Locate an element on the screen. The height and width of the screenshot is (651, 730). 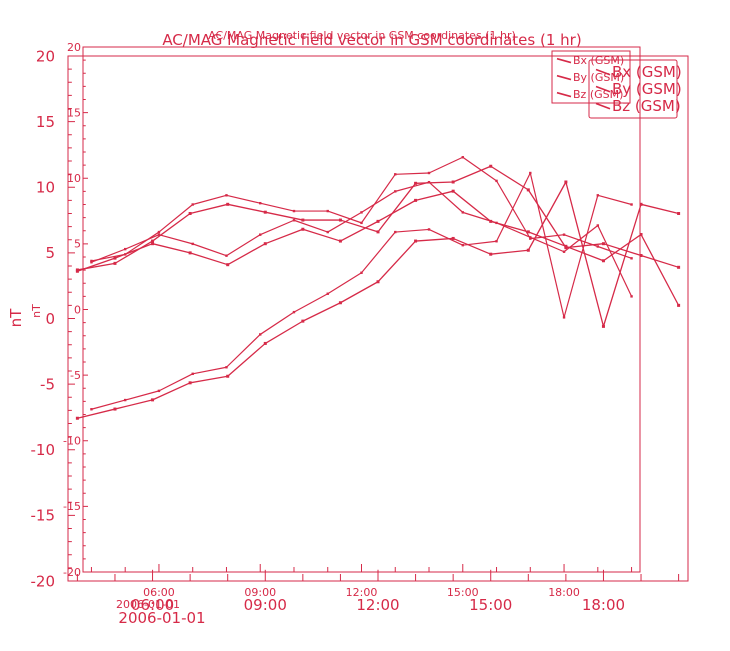
legend-entry: Bz (GSM) is located at coordinates (646, 106).